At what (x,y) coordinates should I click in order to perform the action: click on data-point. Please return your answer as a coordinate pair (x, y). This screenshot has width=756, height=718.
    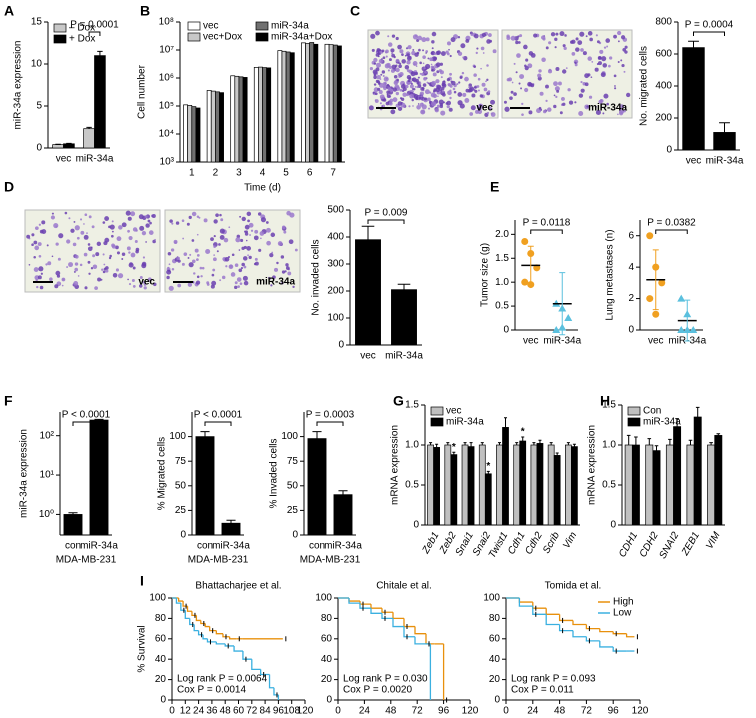
    Looking at the image, I should click on (525, 282).